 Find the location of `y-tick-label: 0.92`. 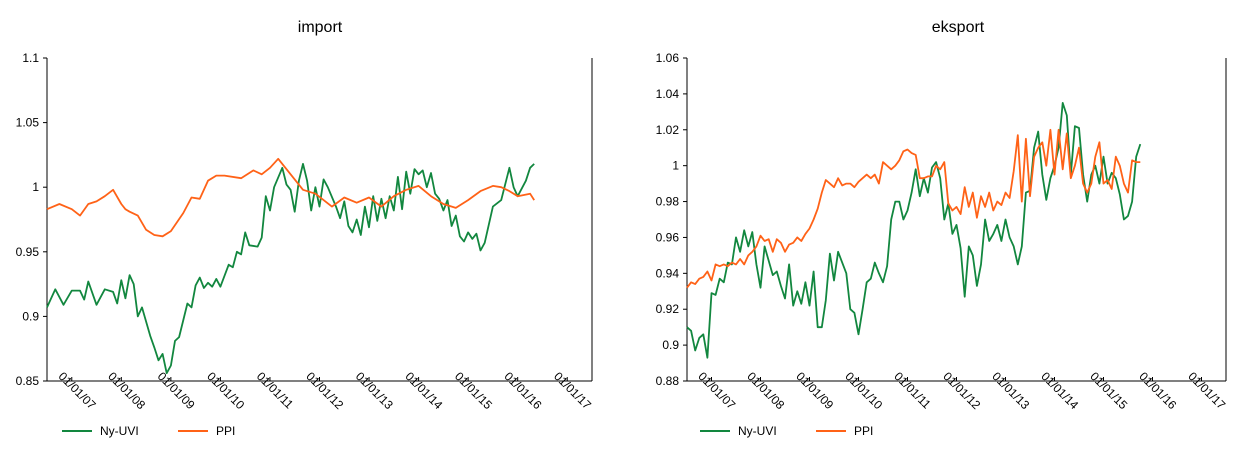

y-tick-label: 0.92 is located at coordinates (668, 309).